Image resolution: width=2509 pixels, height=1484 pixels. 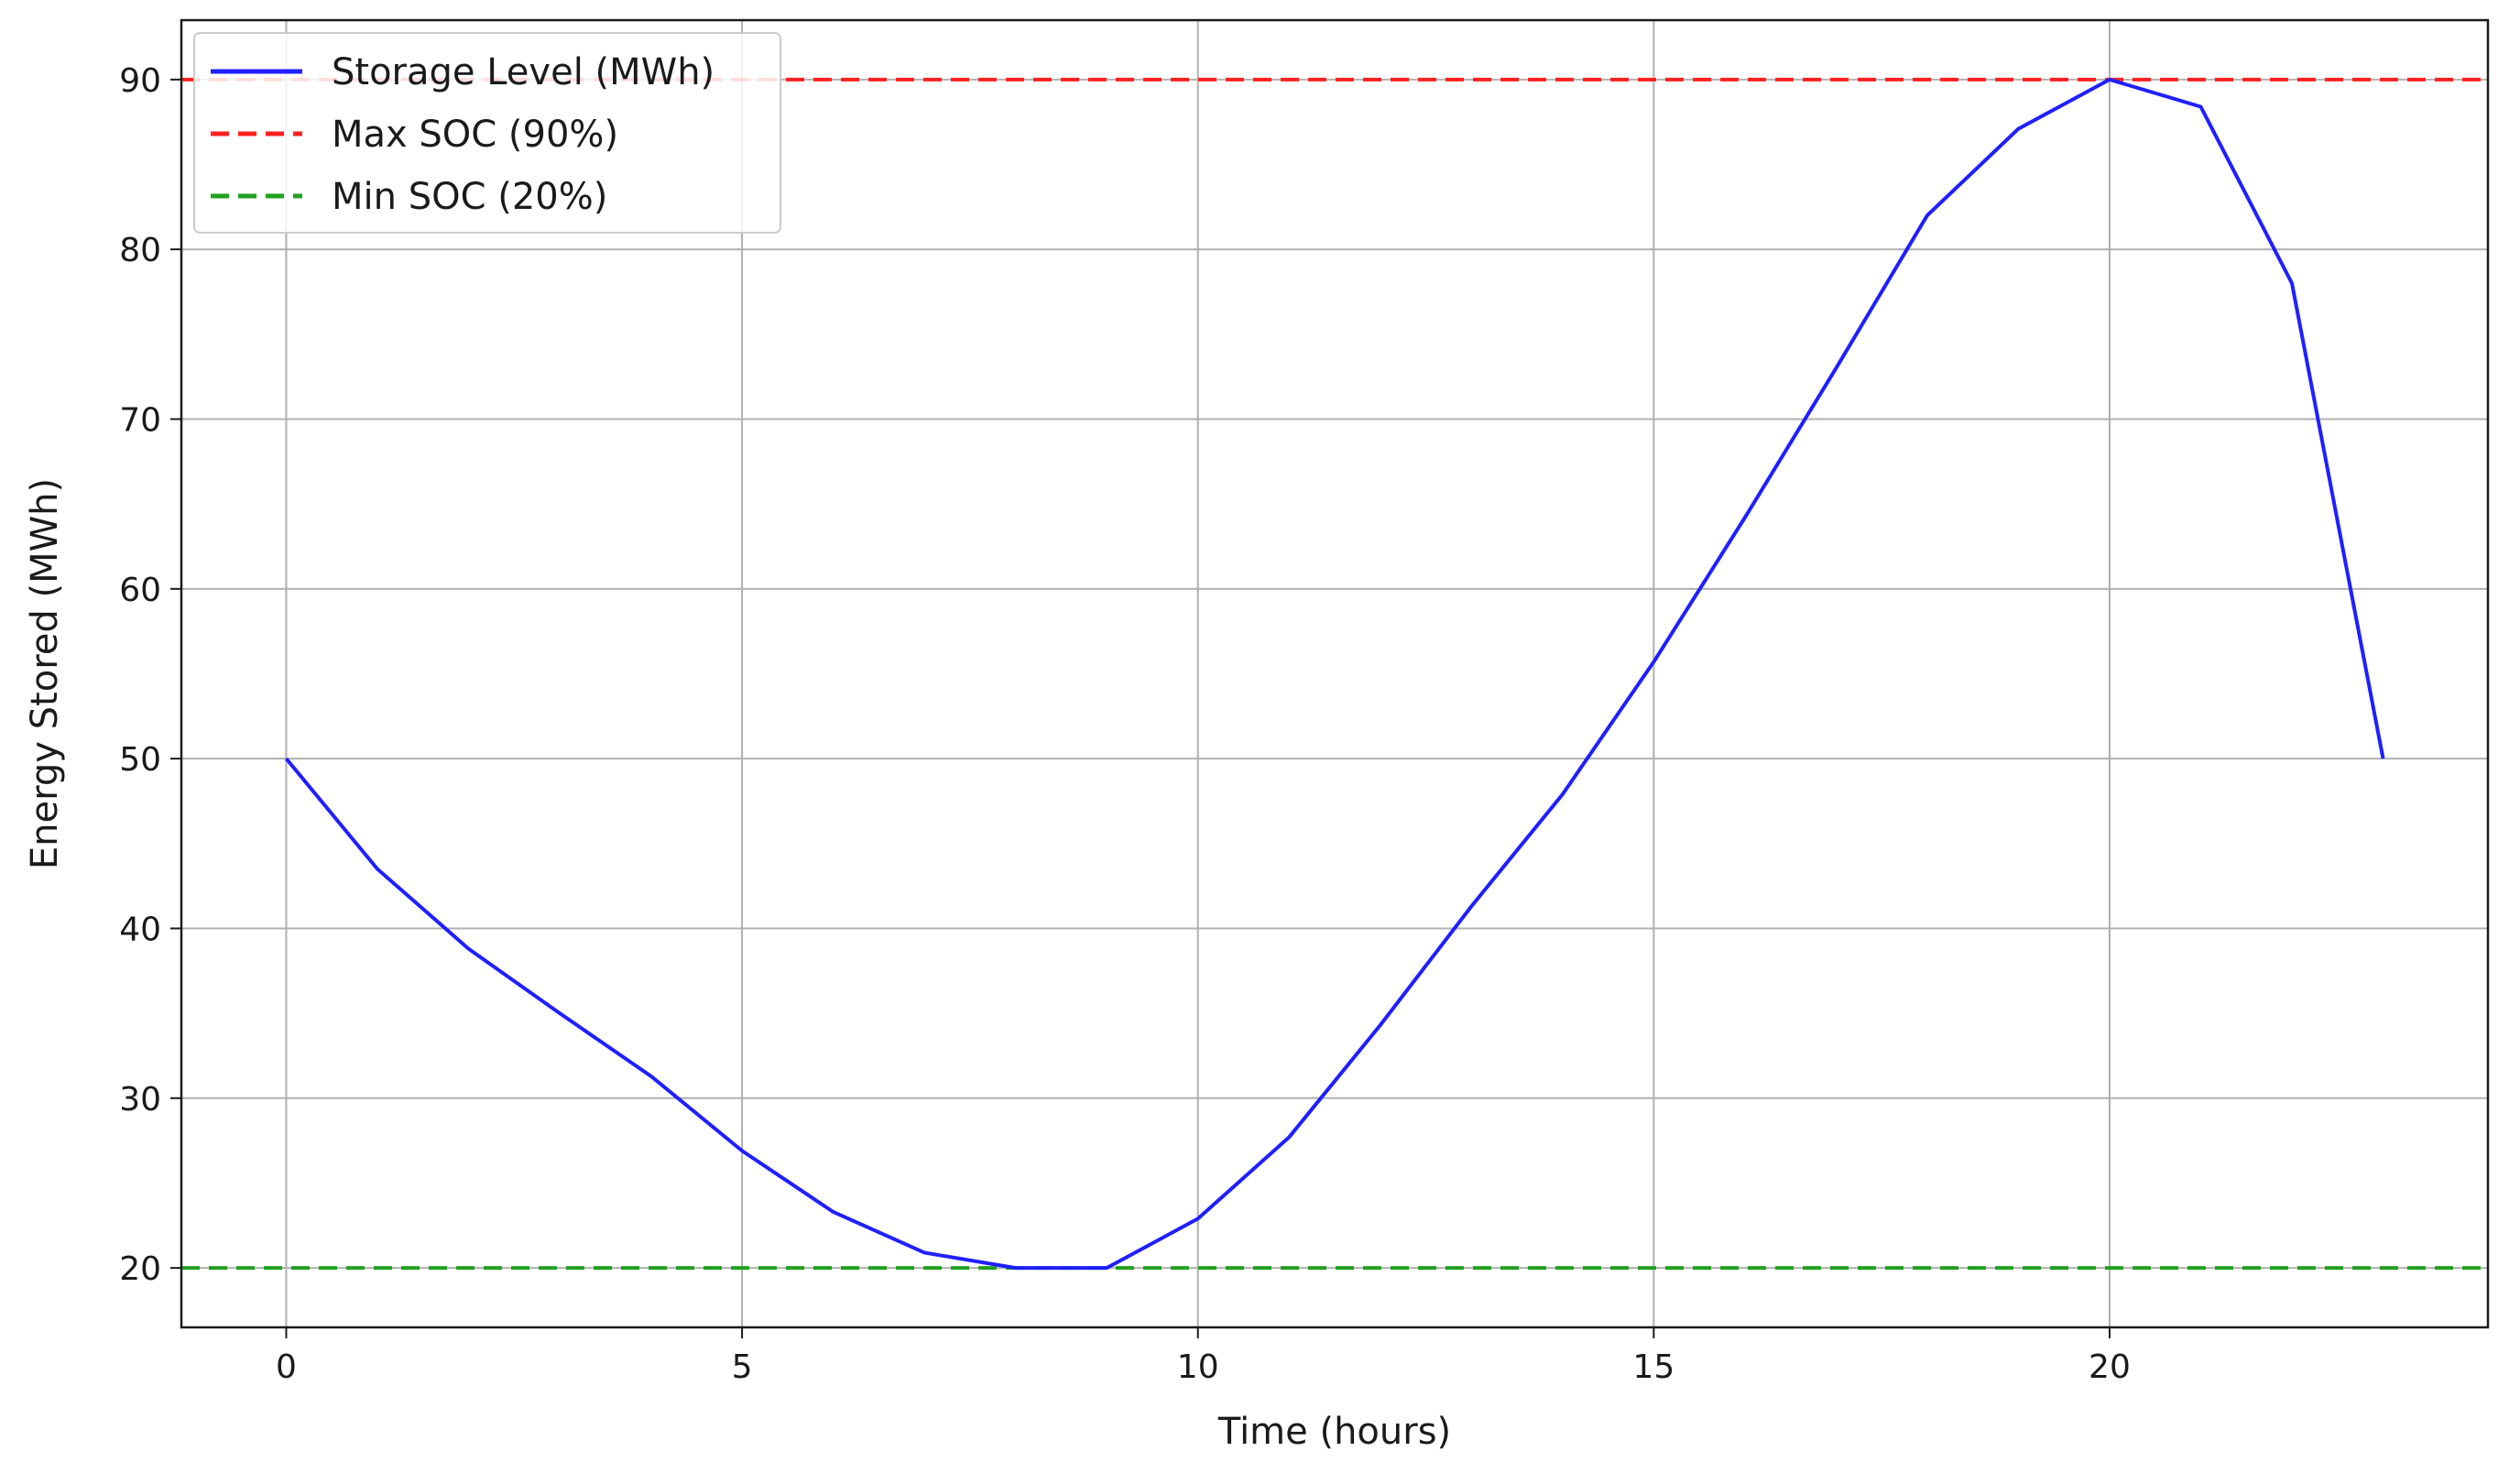 What do you see at coordinates (140, 251) in the screenshot?
I see `y-tick-label: 80` at bounding box center [140, 251].